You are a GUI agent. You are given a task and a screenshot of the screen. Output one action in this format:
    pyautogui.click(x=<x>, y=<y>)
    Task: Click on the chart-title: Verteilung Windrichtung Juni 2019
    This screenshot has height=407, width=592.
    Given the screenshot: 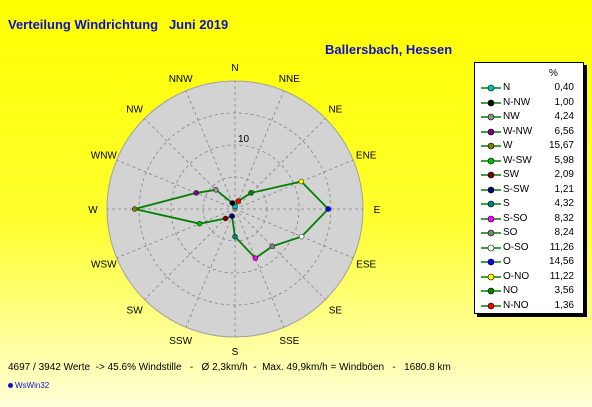 What is the action you would take?
    pyautogui.click(x=118, y=24)
    